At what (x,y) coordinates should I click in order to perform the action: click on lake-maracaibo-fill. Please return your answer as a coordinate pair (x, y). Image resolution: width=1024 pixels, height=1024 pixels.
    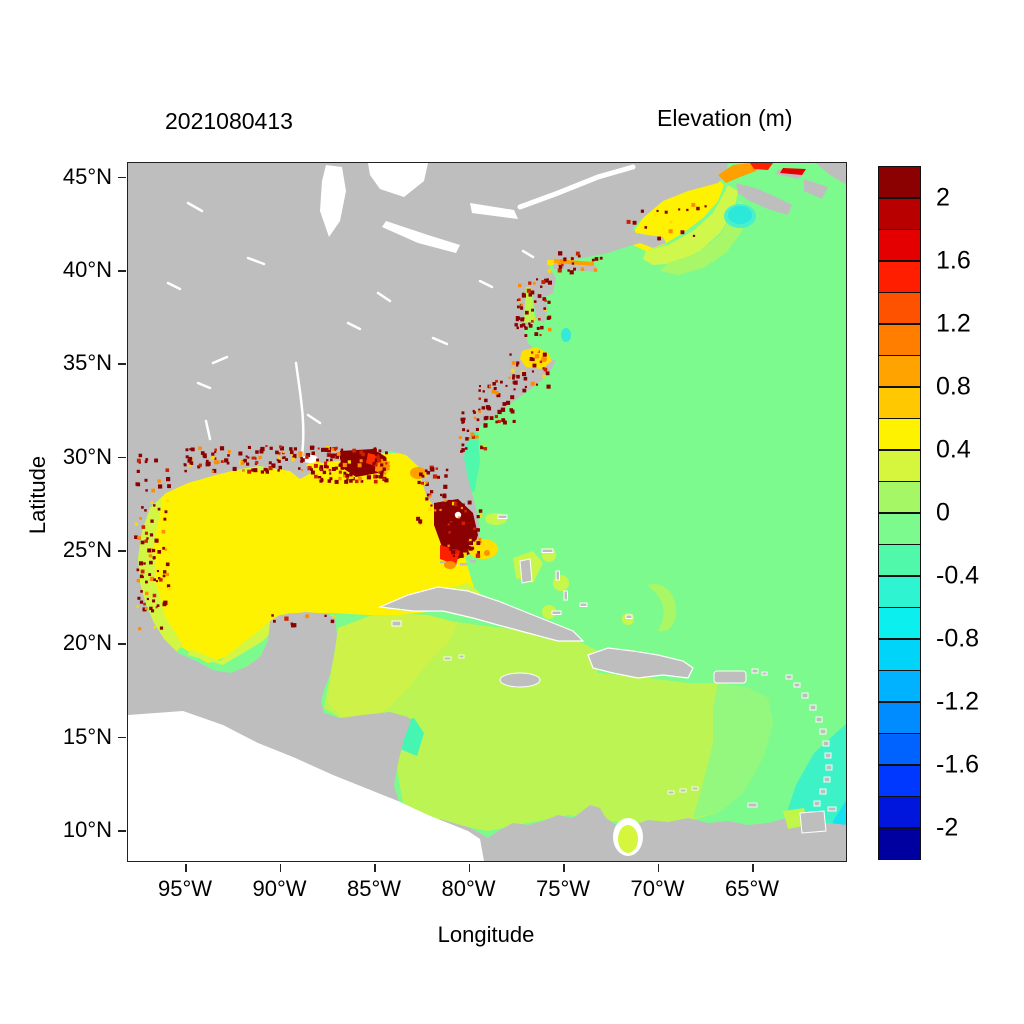
    Looking at the image, I should click on (628, 839).